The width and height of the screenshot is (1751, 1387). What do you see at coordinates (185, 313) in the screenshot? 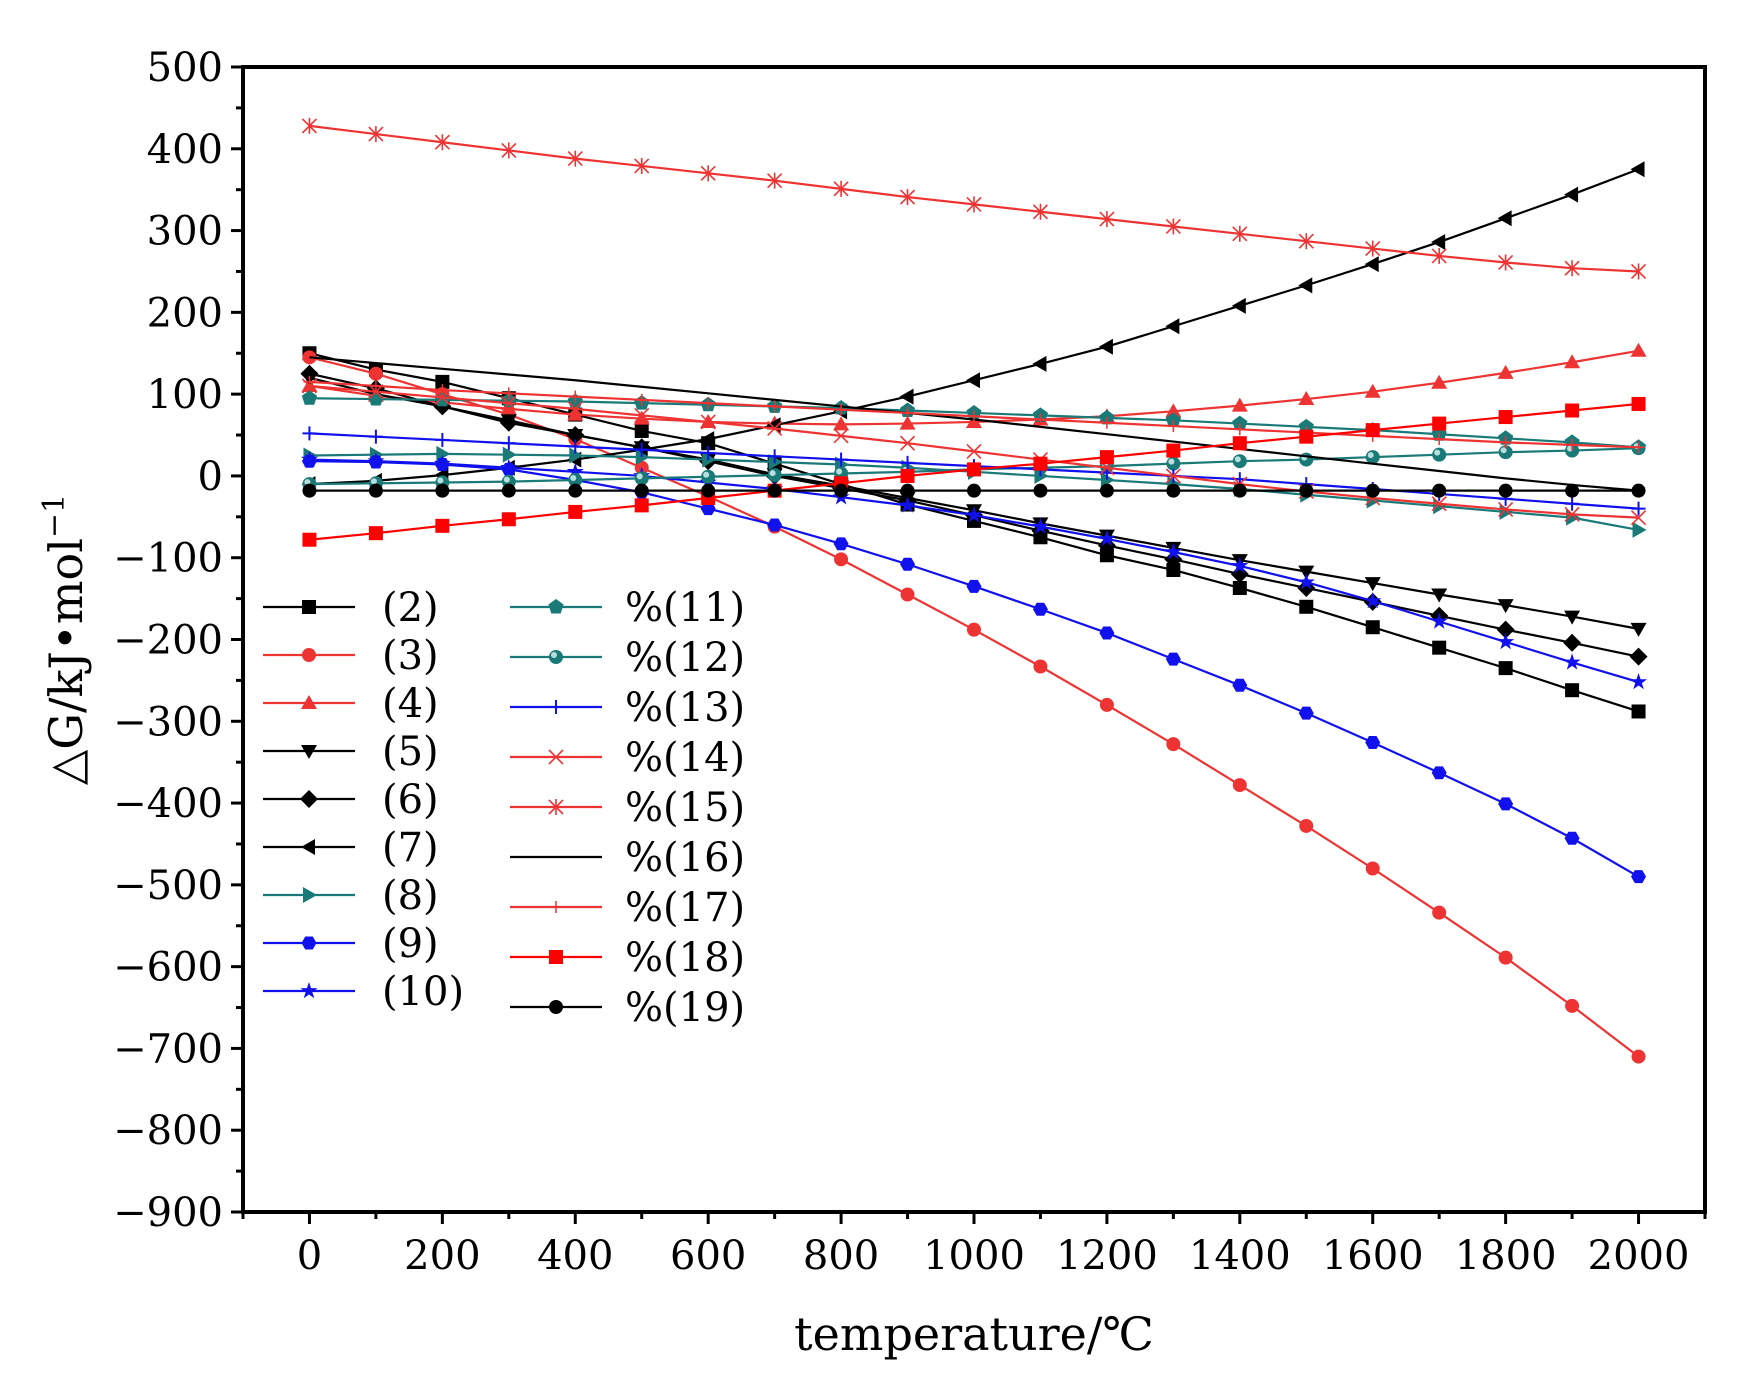
I see `y-tick-label: 200` at bounding box center [185, 313].